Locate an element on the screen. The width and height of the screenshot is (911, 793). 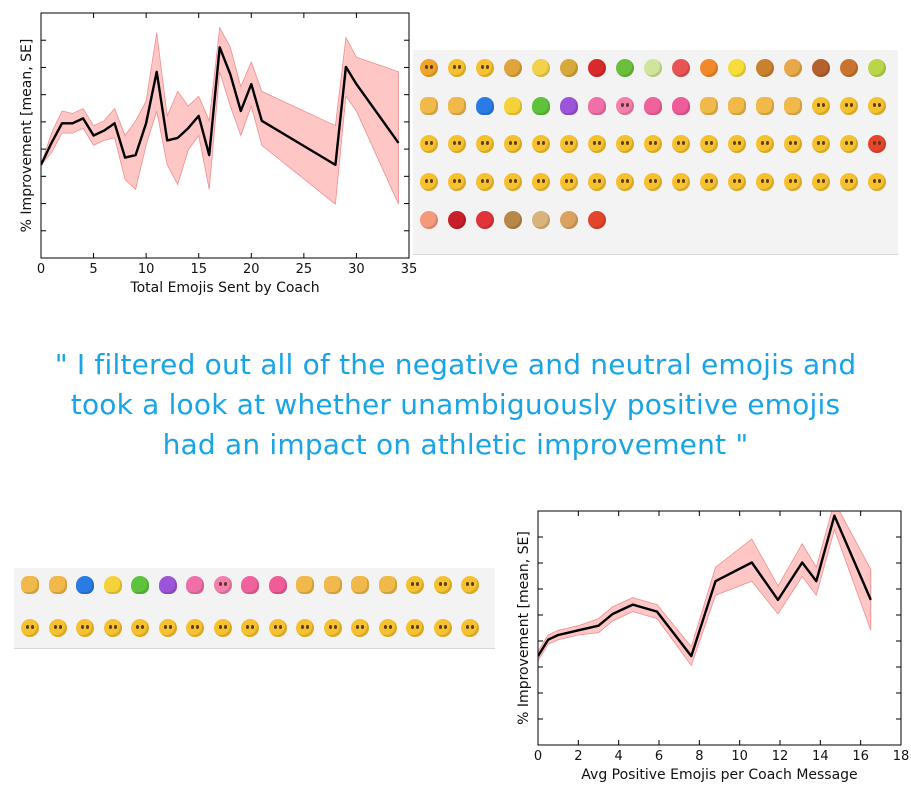
mask-face-icon is located at coordinates (541, 144).